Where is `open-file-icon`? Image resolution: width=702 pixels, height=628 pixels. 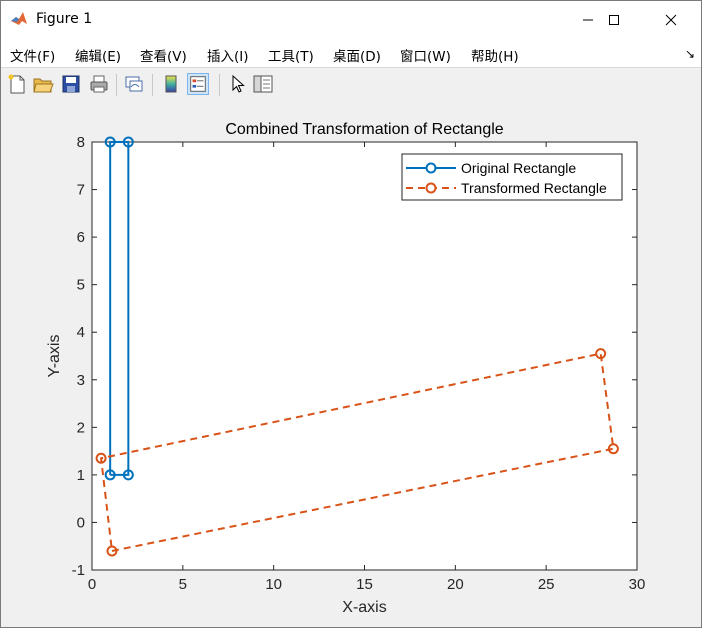
open-file-icon is located at coordinates (43, 84).